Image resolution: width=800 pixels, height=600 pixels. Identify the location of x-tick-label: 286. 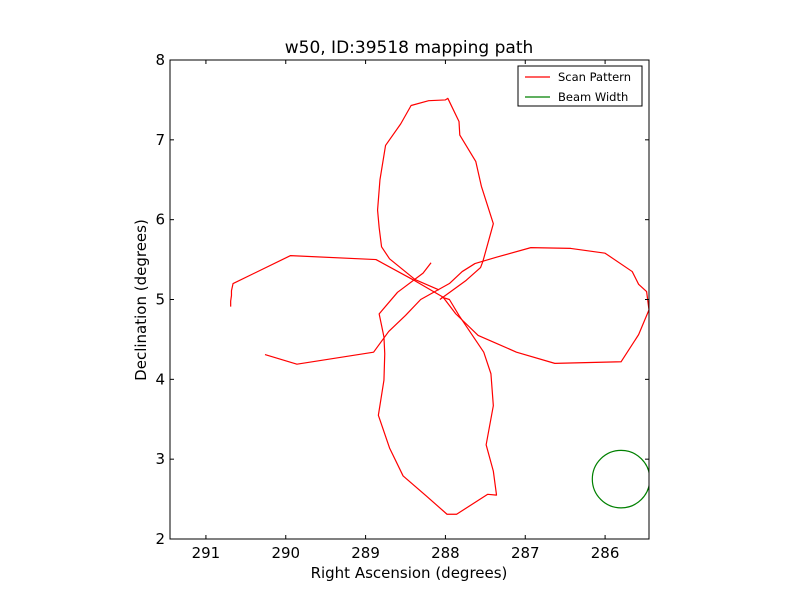
(605, 553).